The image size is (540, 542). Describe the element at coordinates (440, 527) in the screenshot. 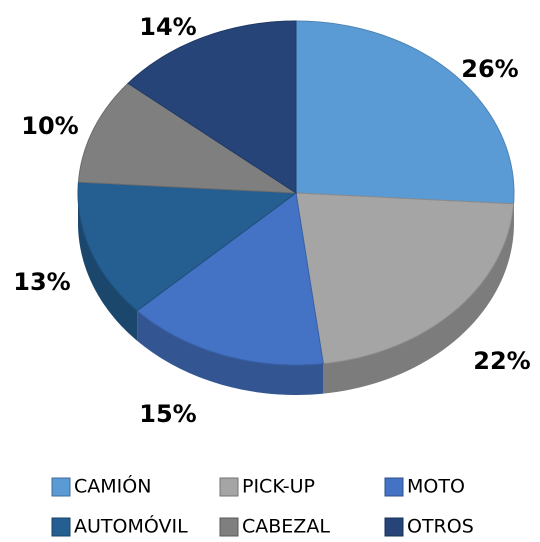

I see `legend-label: OTROS` at that location.